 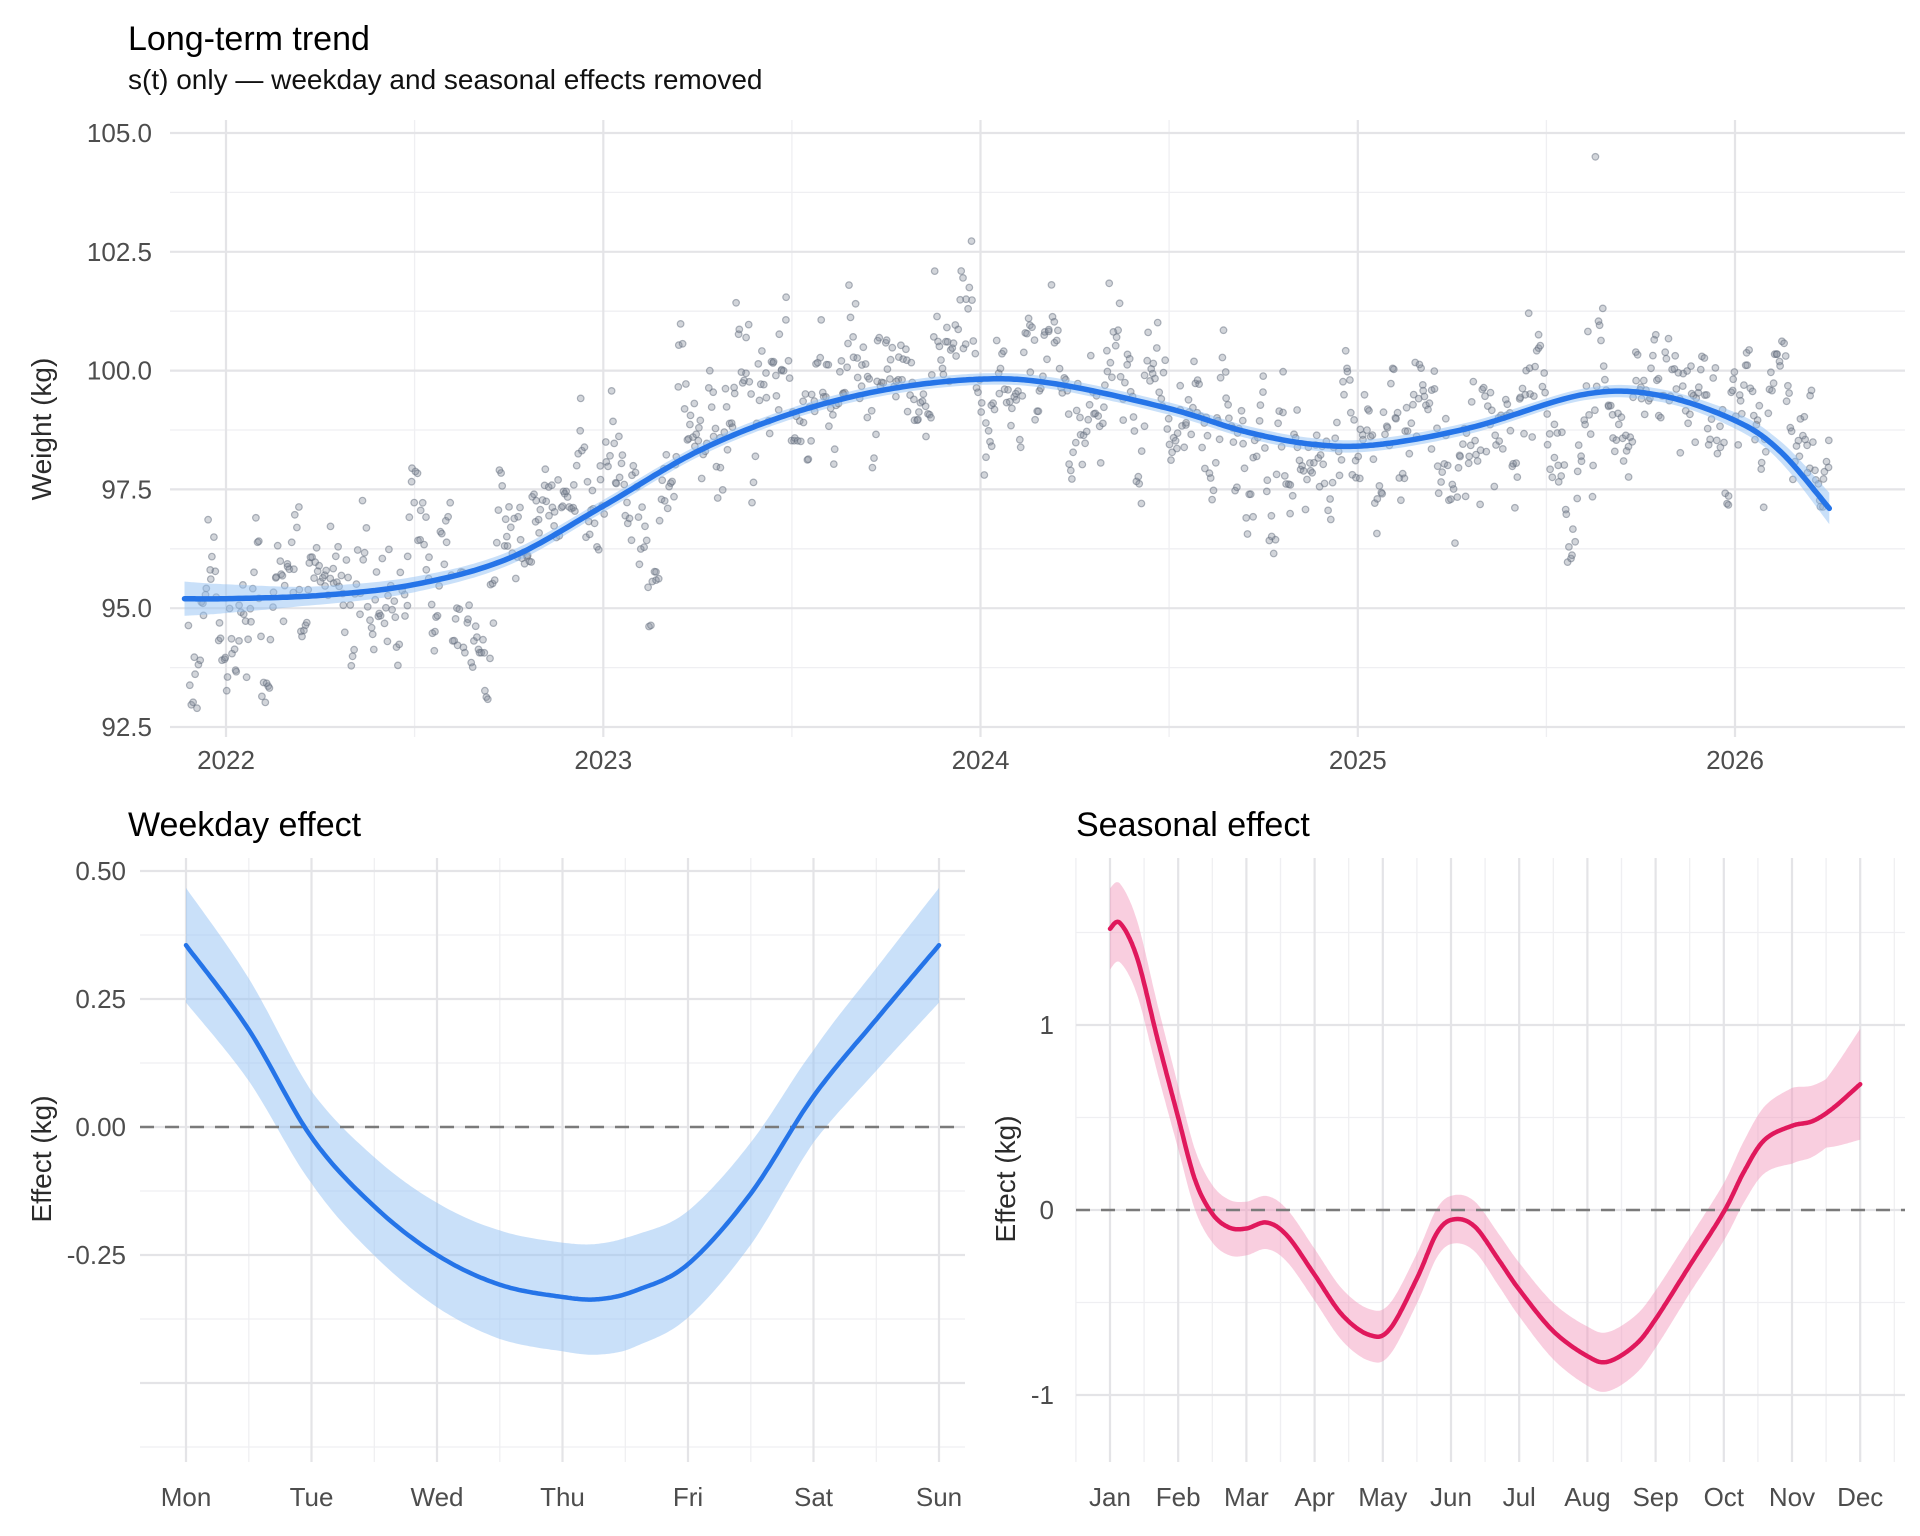 I want to click on seasonal-x-tick-label: Jul, so click(x=1519, y=1497).